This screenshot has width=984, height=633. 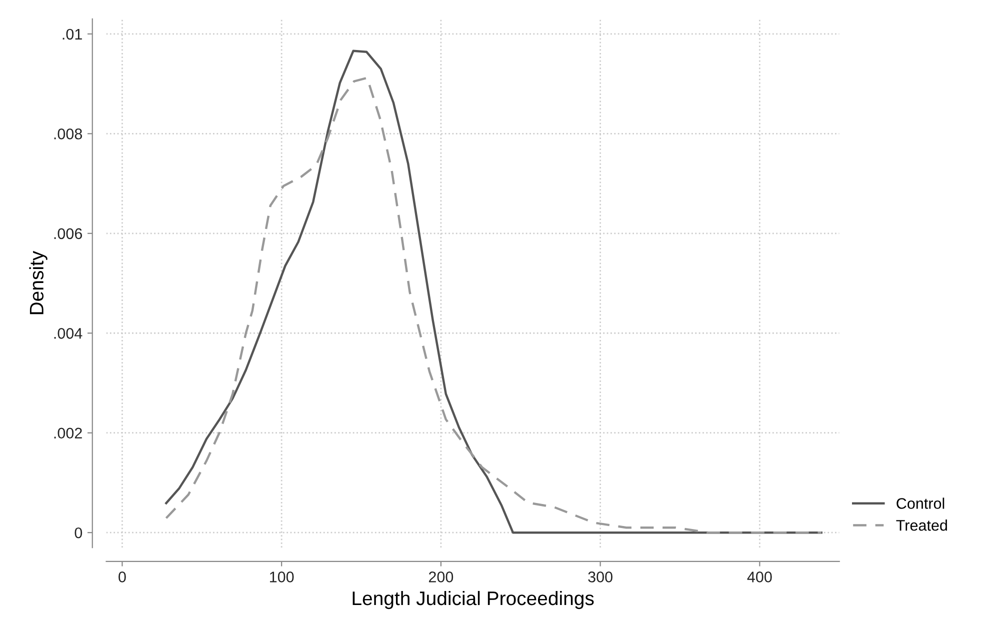 What do you see at coordinates (759, 577) in the screenshot?
I see `x-tick-label: 400` at bounding box center [759, 577].